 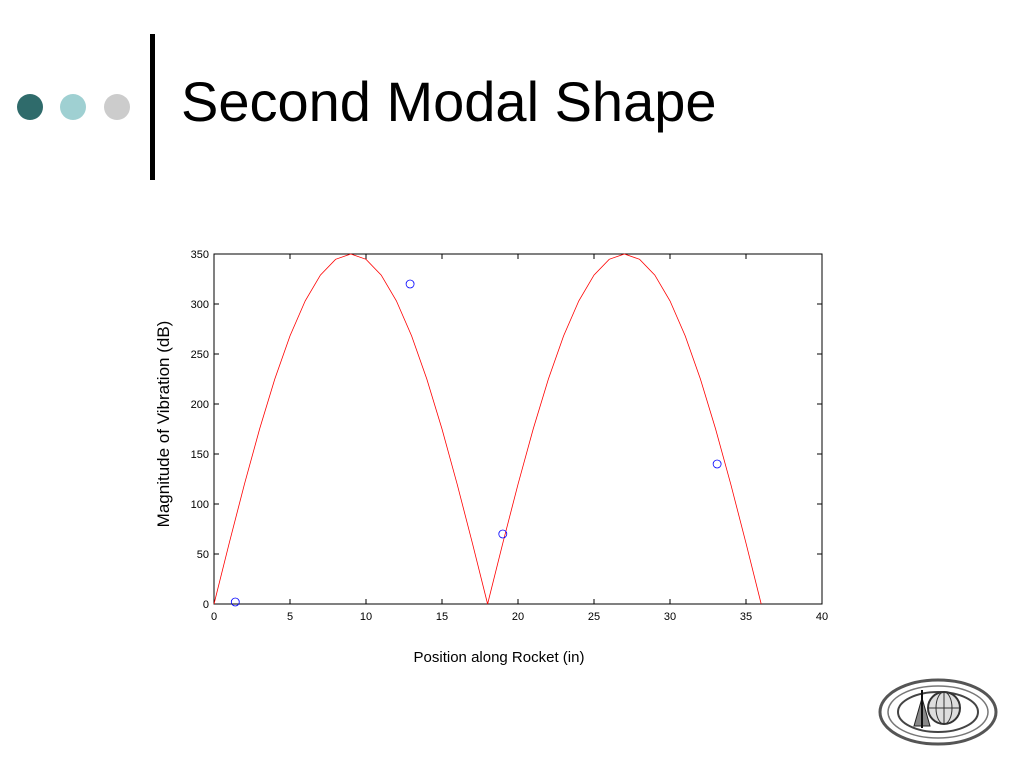 I want to click on x-axis-label: Position along Rocket (in), so click(x=499, y=657).